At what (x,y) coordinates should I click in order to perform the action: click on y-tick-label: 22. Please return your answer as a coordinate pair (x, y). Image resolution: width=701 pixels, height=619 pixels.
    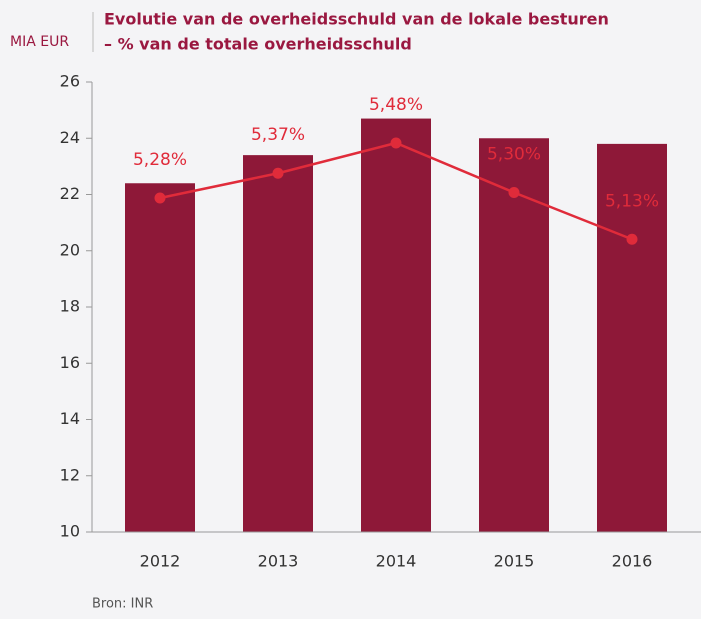
    Looking at the image, I should click on (70, 193).